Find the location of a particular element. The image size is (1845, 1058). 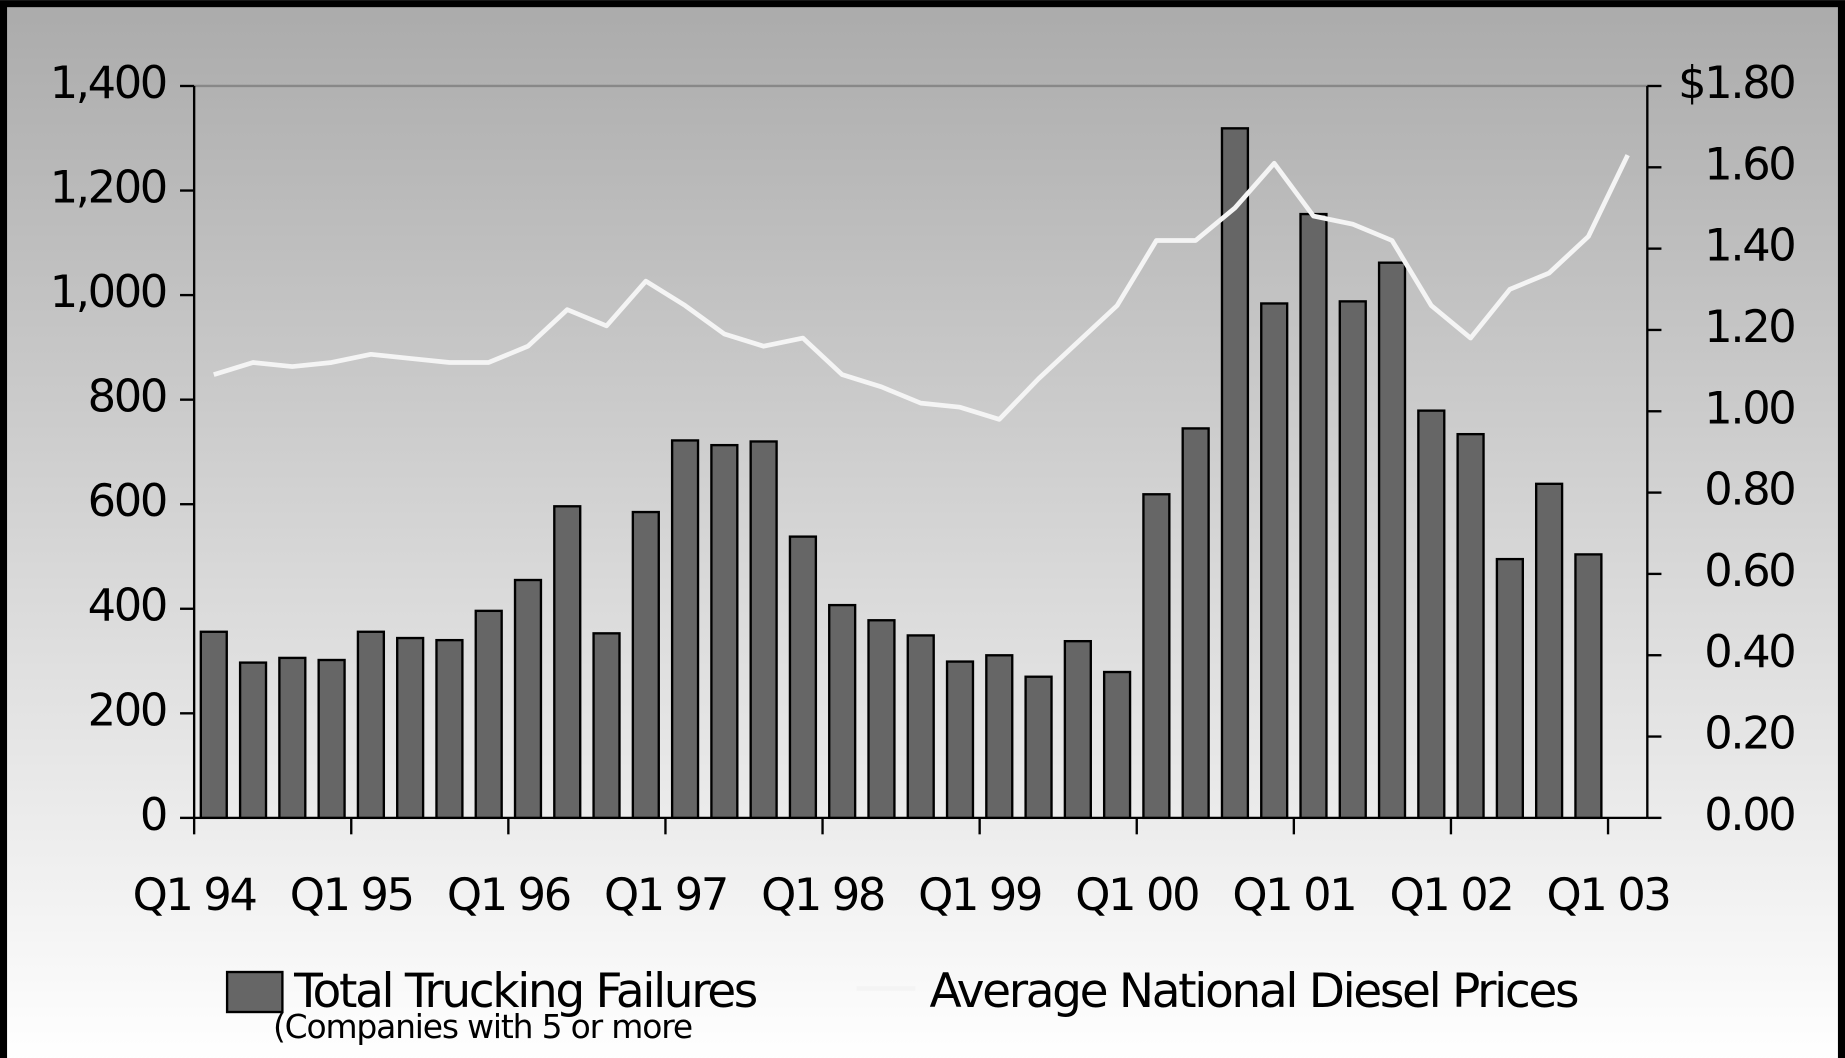

y-tick-label: 800 is located at coordinates (127, 396).